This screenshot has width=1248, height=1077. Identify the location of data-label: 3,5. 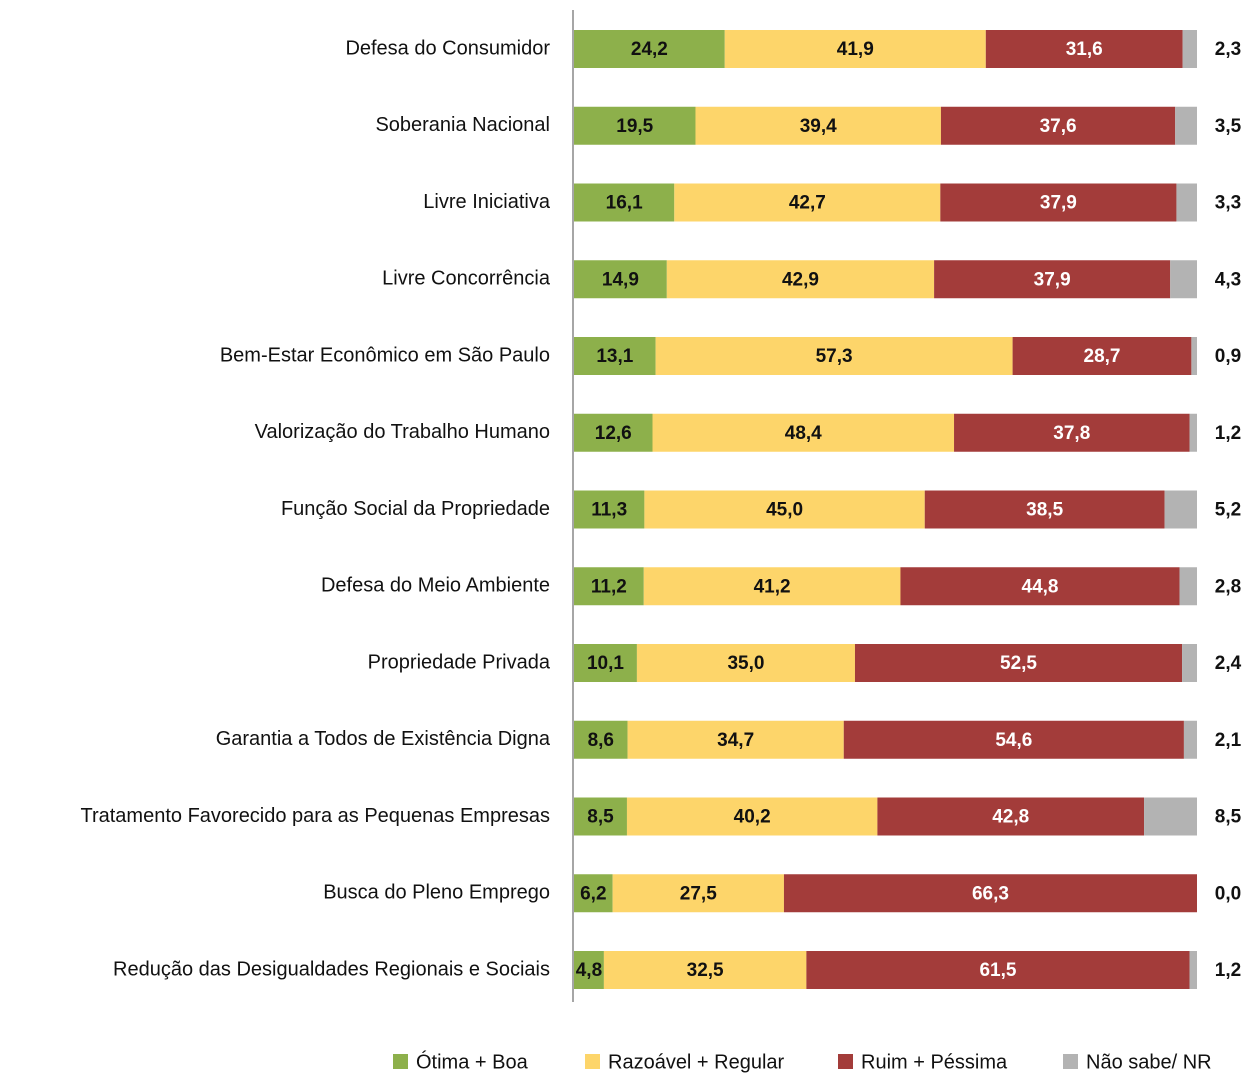
(1228, 126).